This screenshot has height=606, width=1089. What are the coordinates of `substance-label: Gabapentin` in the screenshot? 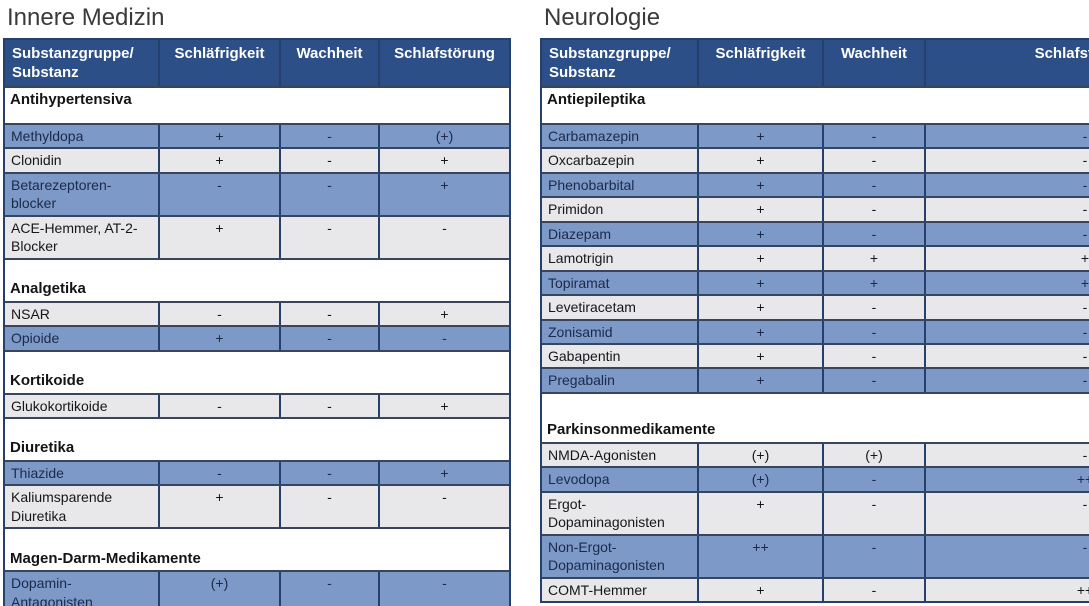 It's located at (584, 356).